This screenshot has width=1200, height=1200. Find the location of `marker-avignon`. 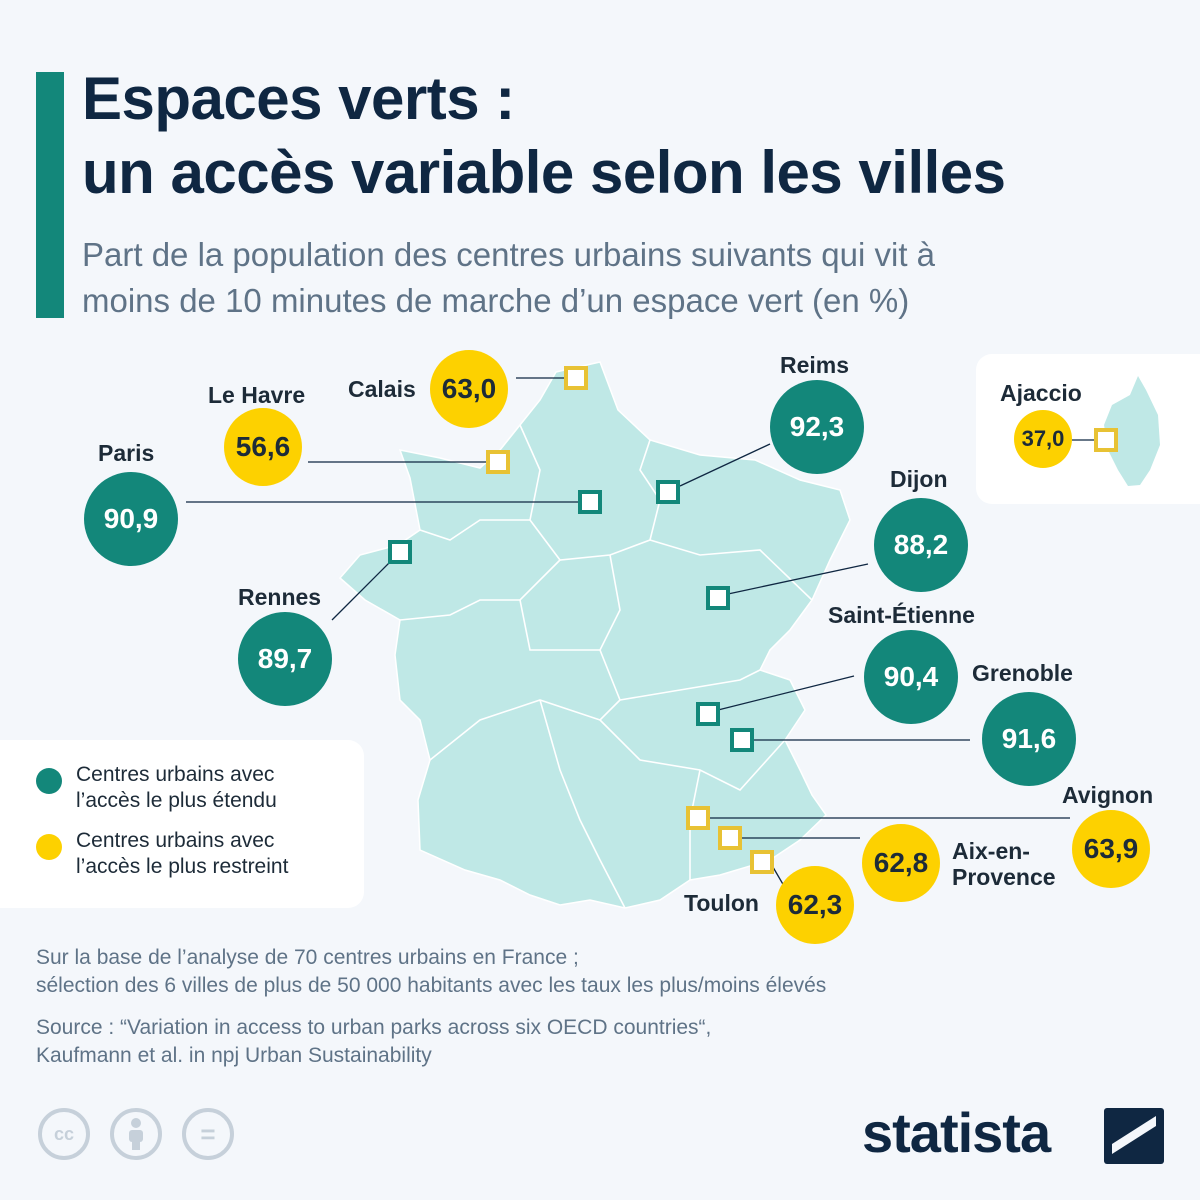

marker-avignon is located at coordinates (698, 818).